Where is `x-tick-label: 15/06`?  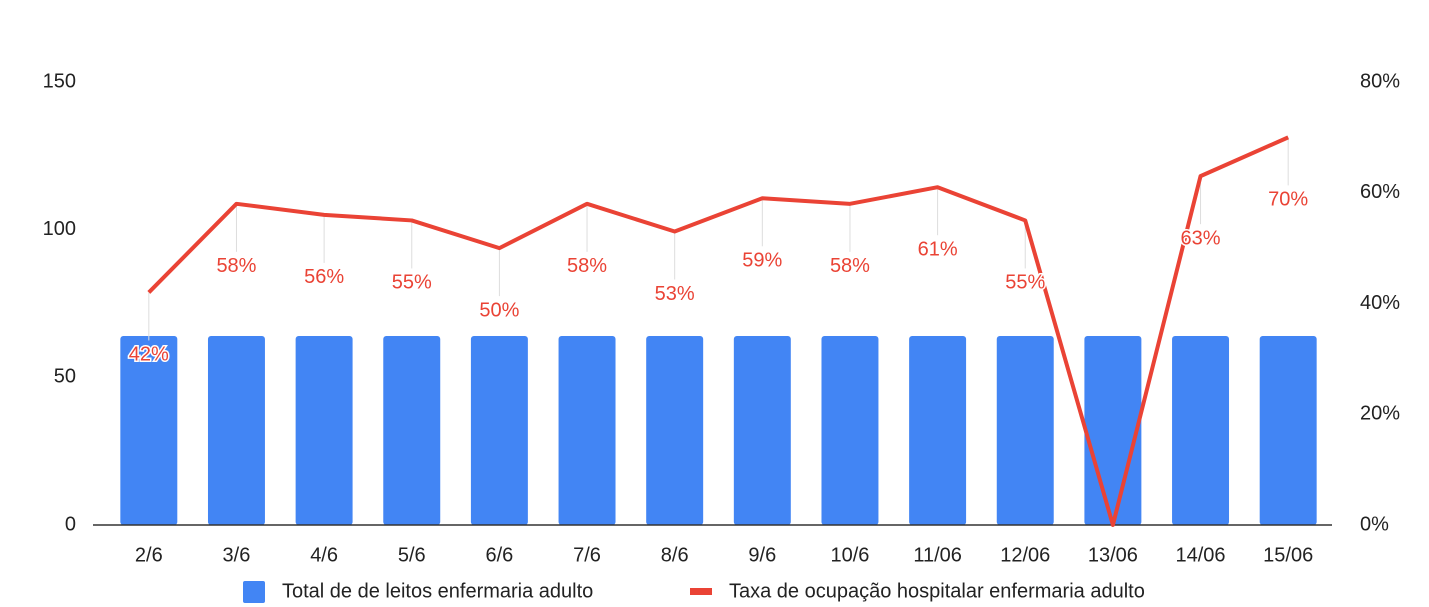
x-tick-label: 15/06 is located at coordinates (1288, 555).